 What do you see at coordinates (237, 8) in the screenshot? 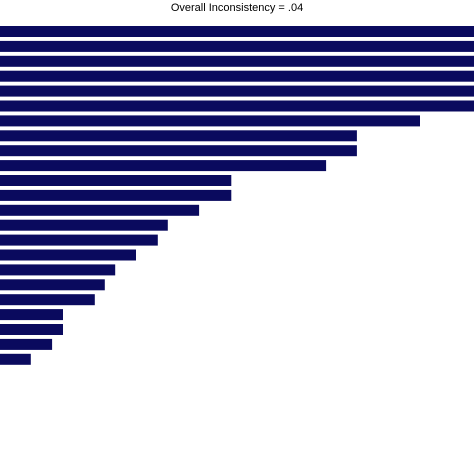
I see `chart-title: Overall Inconsistency = .04` at bounding box center [237, 8].